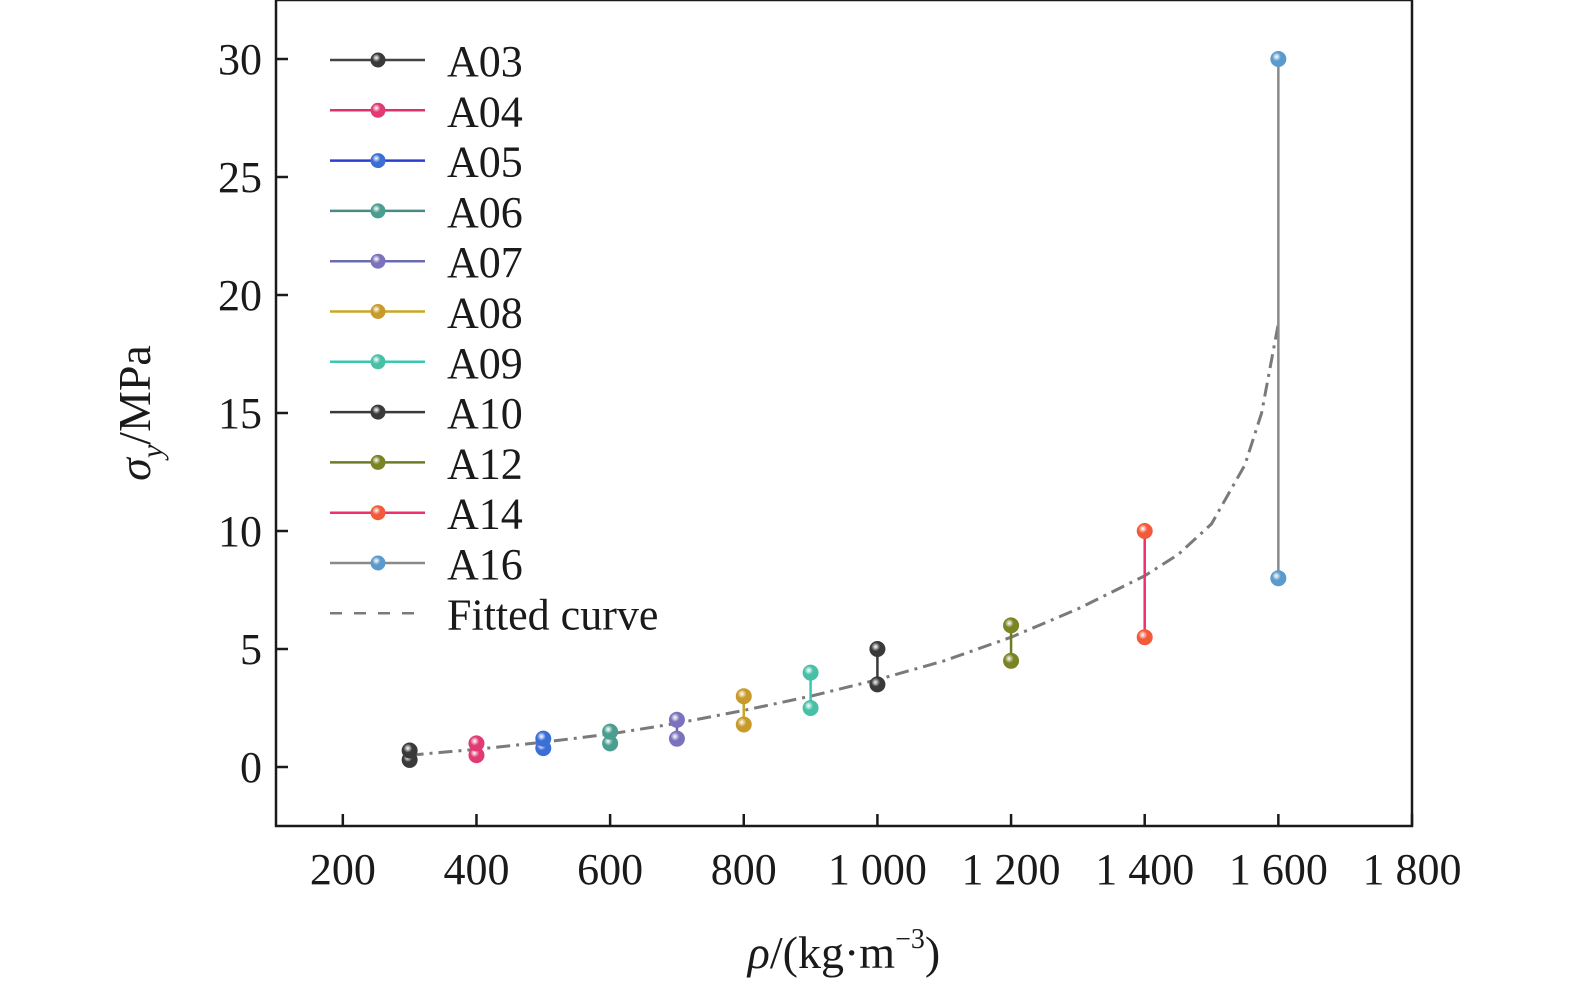 Image resolution: width=1575 pixels, height=987 pixels. I want to click on legend-label: Fitted curve, so click(552, 614).